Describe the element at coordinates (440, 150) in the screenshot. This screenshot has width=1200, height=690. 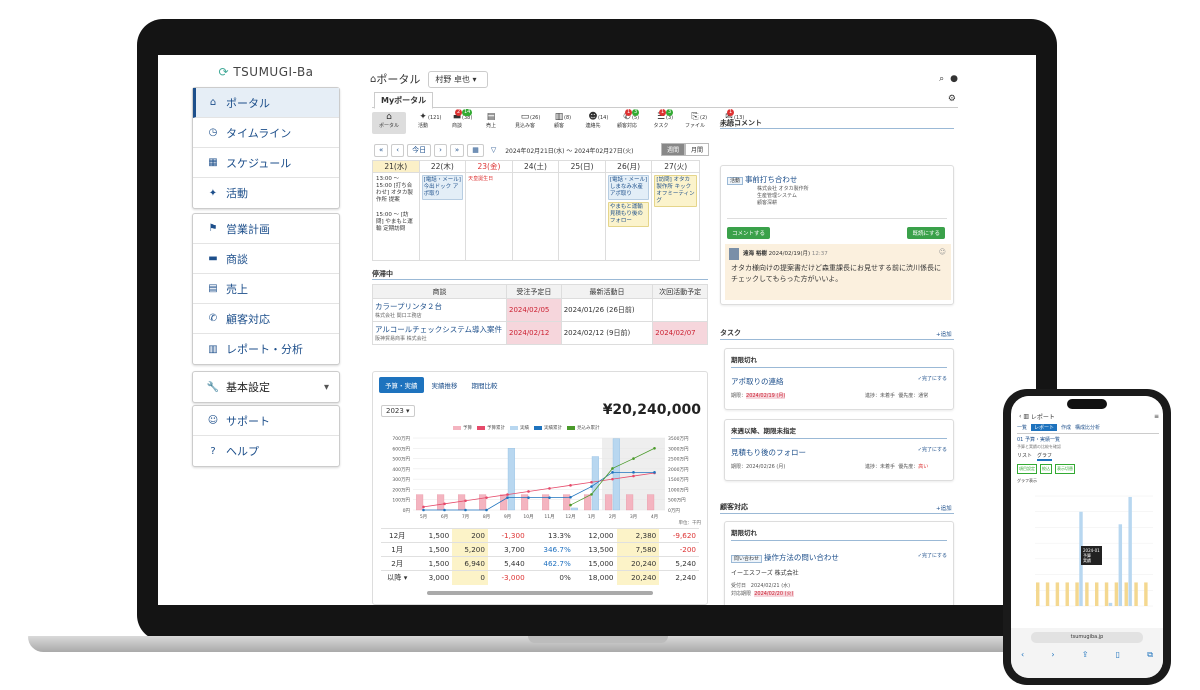
I see `nav-next-button: ›` at that location.